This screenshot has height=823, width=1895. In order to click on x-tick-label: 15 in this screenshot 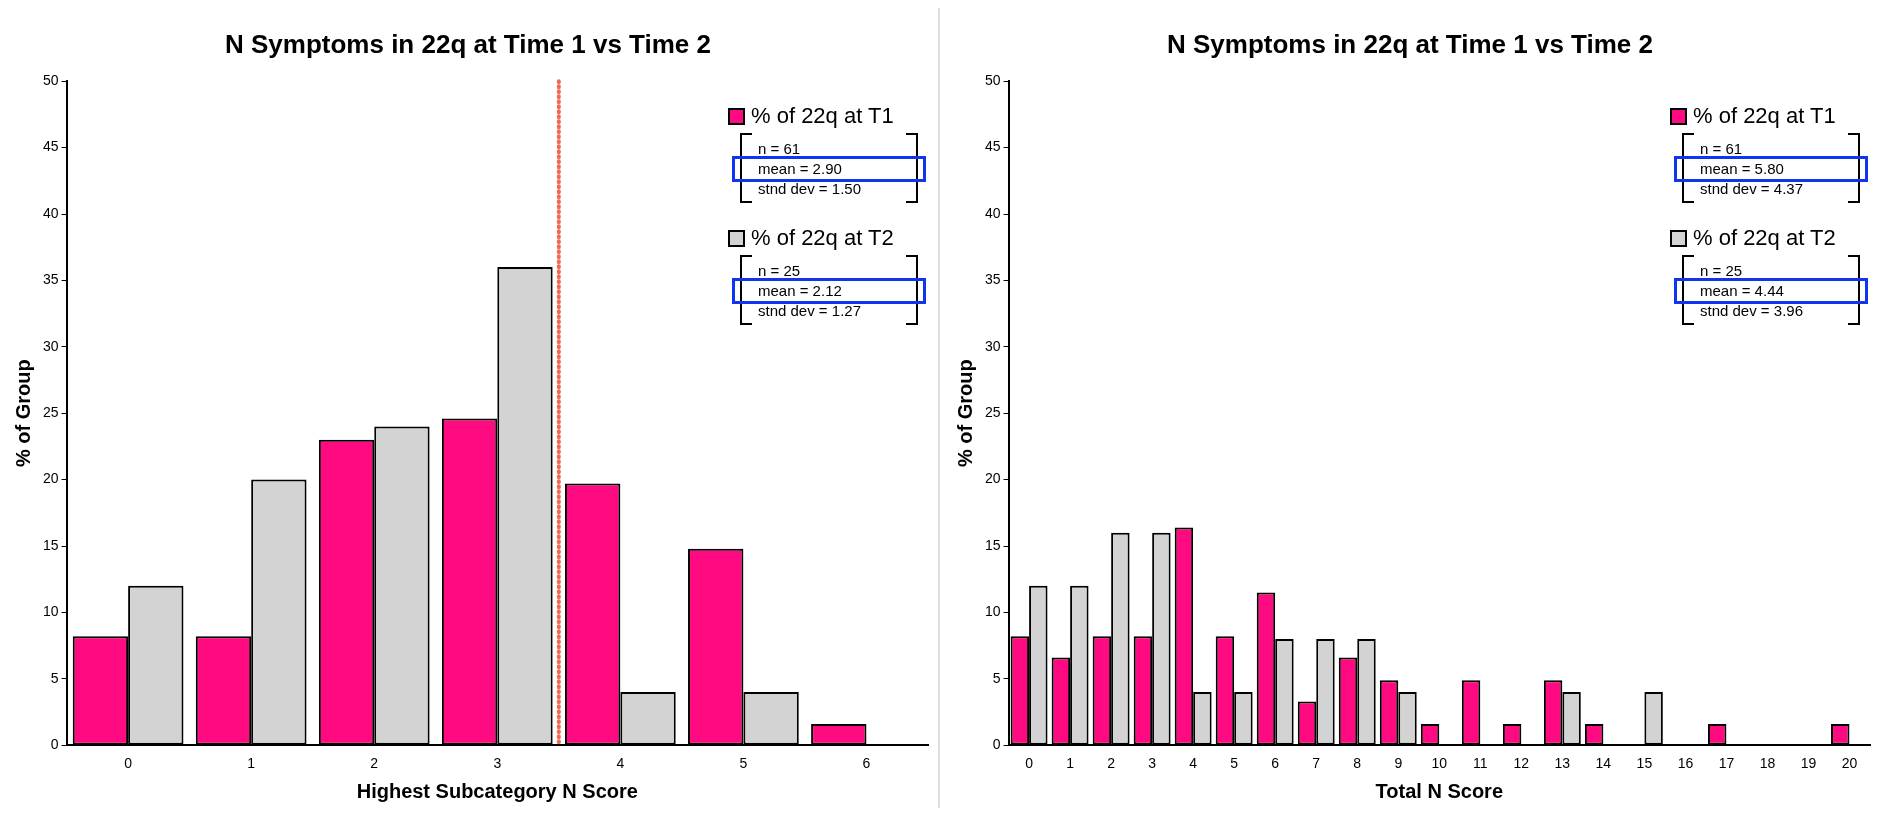, I will do `click(1644, 763)`.